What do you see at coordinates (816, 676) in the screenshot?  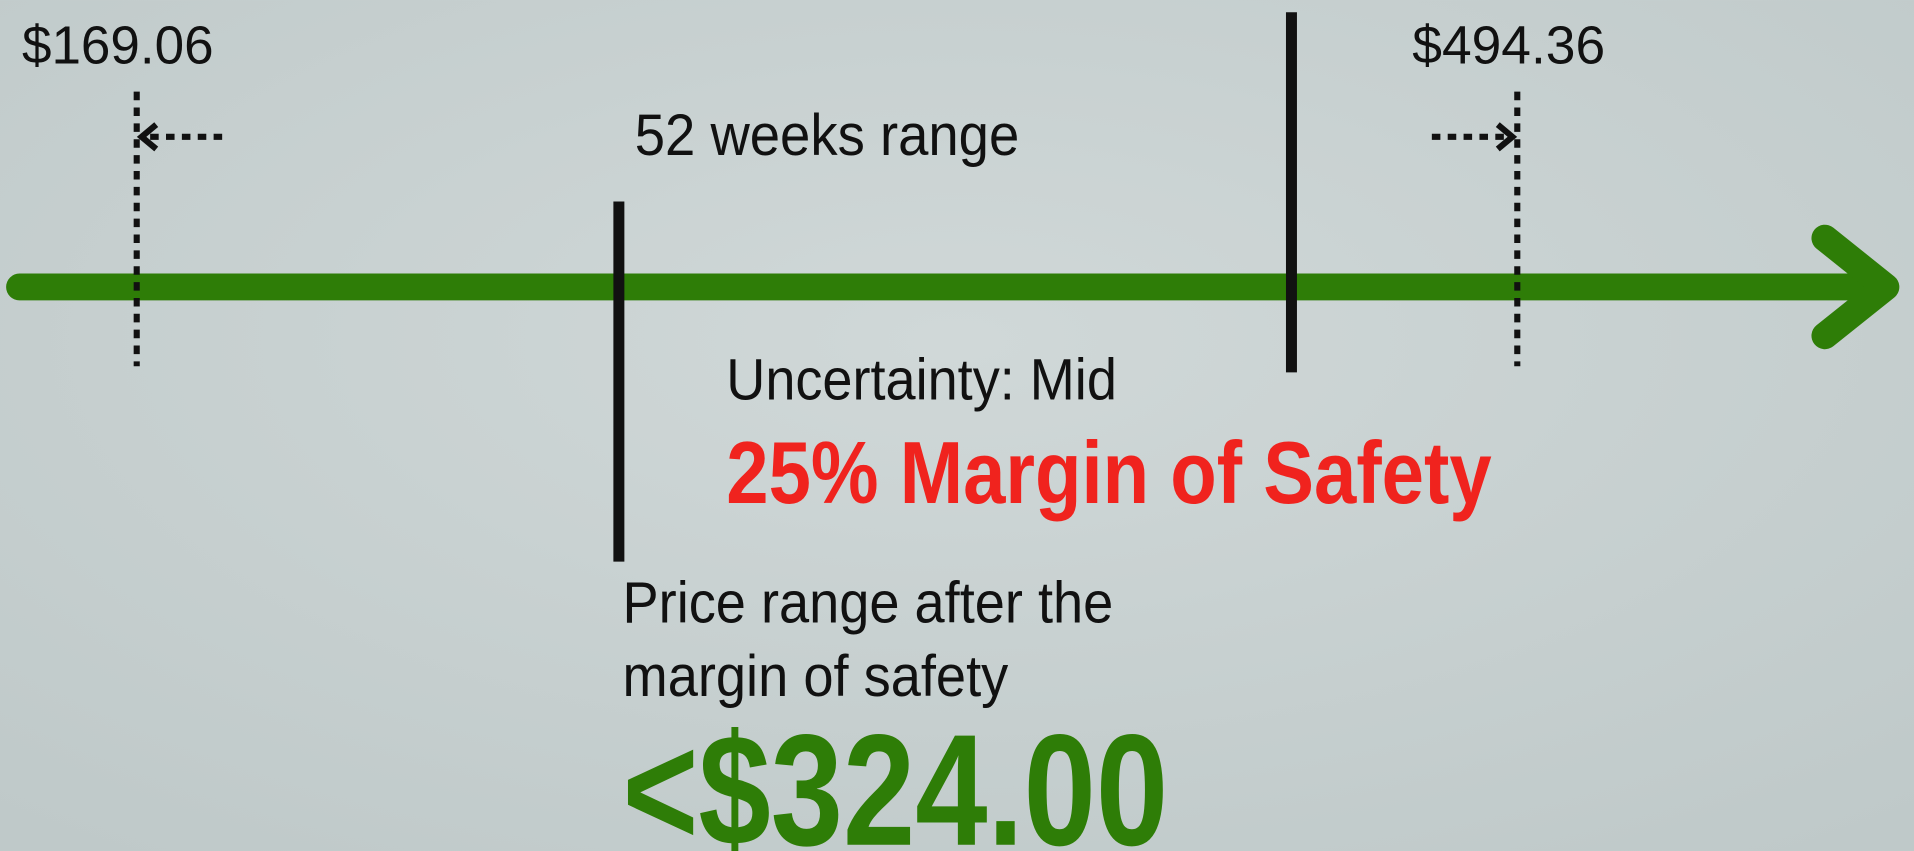 I see `price-note-line: margin of safety` at bounding box center [816, 676].